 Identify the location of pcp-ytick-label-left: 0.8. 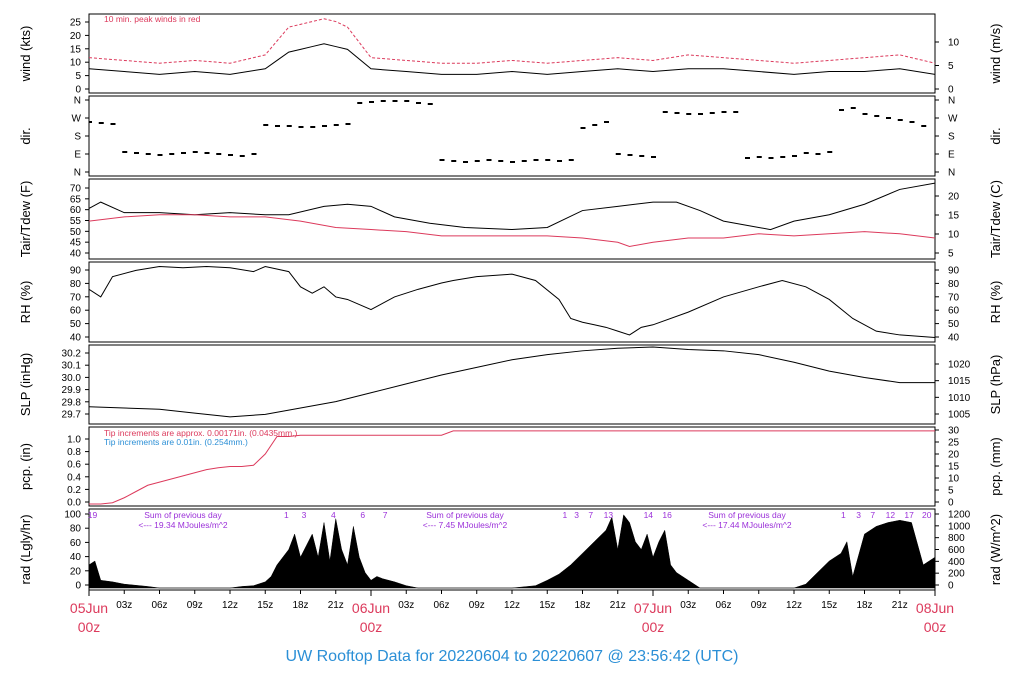
(74, 452).